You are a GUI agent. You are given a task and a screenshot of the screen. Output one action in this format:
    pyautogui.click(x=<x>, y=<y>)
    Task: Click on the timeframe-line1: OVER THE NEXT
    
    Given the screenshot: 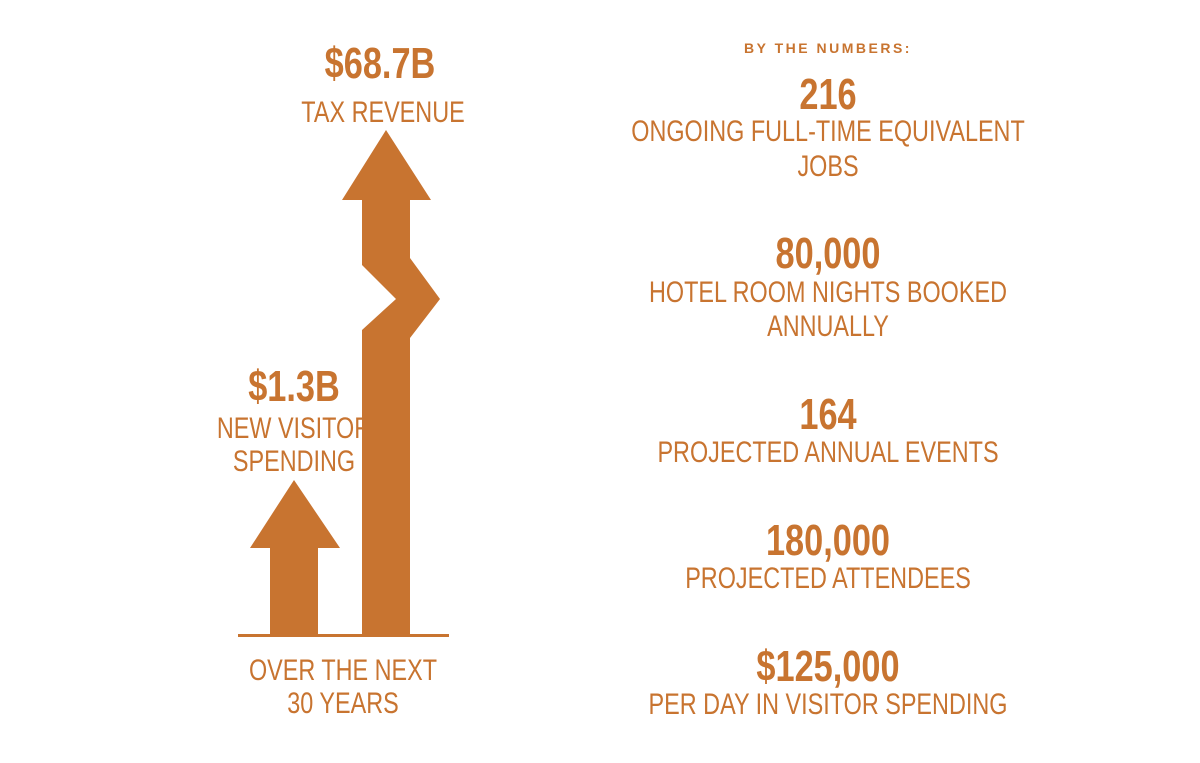 What is the action you would take?
    pyautogui.click(x=343, y=670)
    